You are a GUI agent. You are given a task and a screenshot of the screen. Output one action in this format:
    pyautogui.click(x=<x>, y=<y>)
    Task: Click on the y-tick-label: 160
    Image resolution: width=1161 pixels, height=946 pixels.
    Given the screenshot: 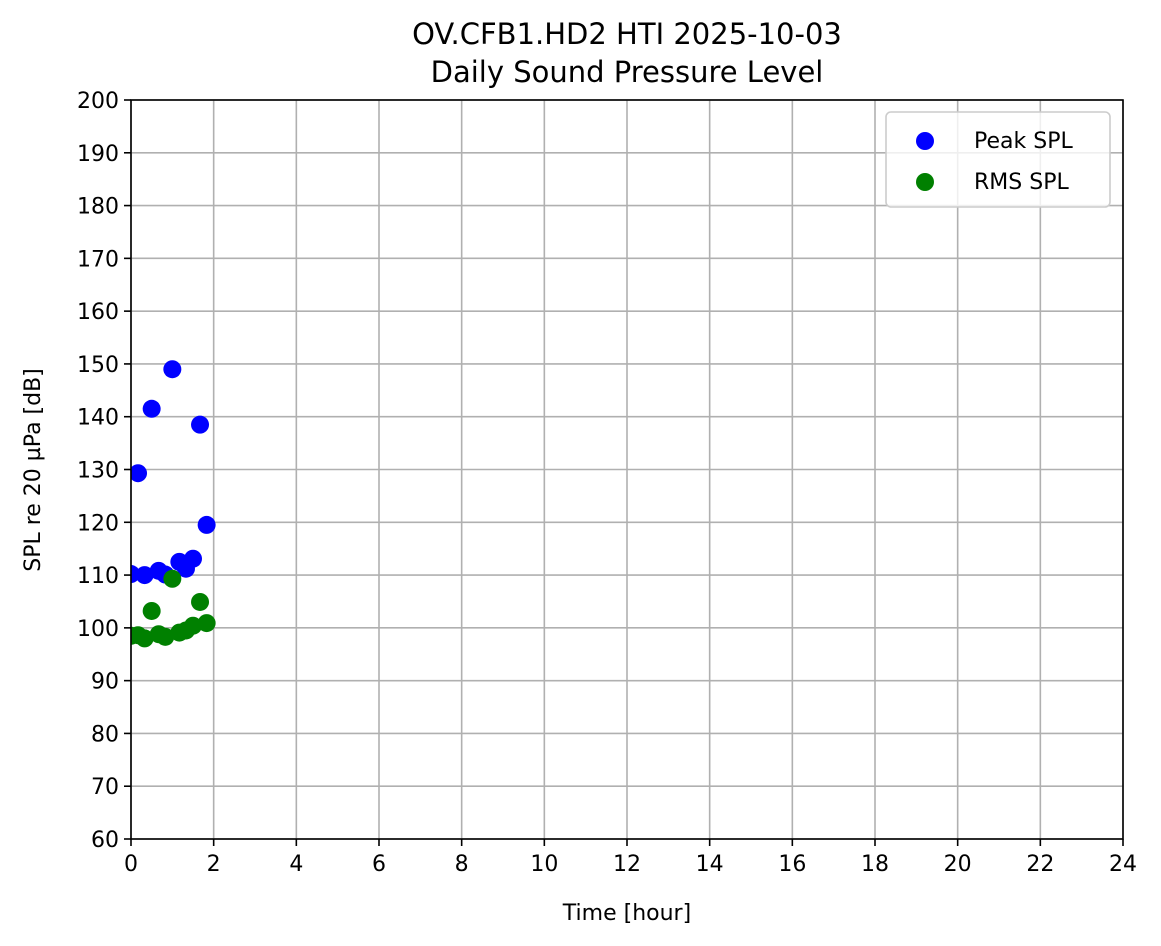 What is the action you would take?
    pyautogui.click(x=98, y=312)
    